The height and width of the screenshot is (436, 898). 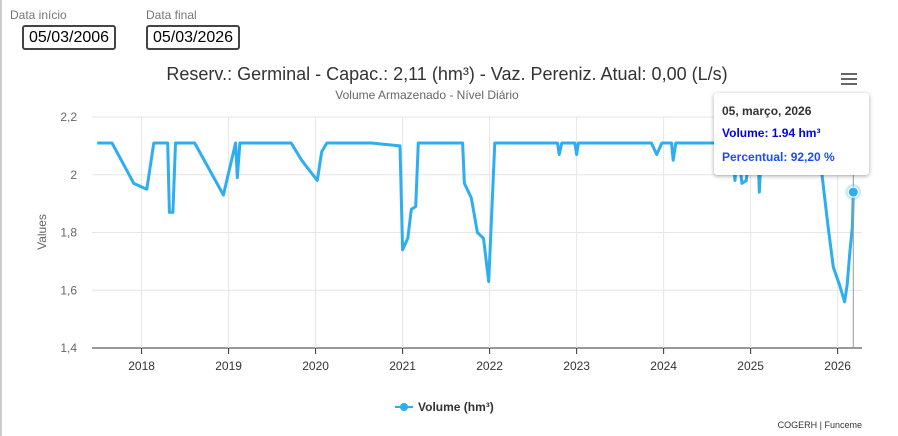 I want to click on legend-marker, so click(x=404, y=407).